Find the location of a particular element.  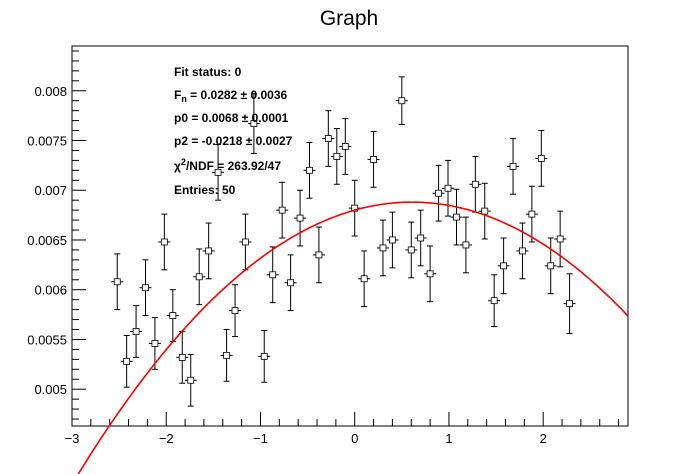

x-tick-labels: −3 −2 −1 0 1 2 is located at coordinates (306, 438).